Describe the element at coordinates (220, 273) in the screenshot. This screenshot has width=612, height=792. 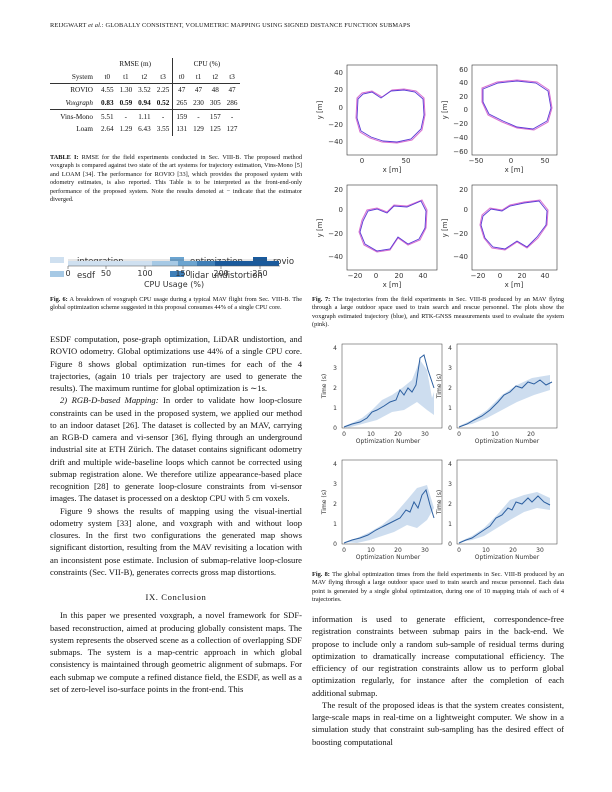
I see `tick-label: 200` at that location.